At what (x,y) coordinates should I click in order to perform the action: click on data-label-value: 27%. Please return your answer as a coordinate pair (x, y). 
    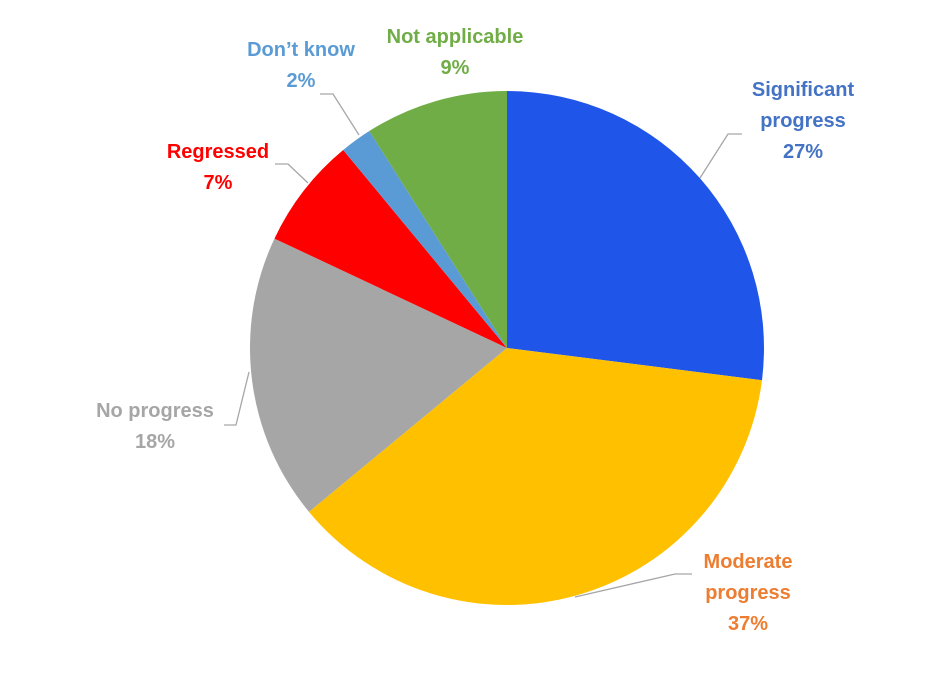
    Looking at the image, I should click on (803, 152).